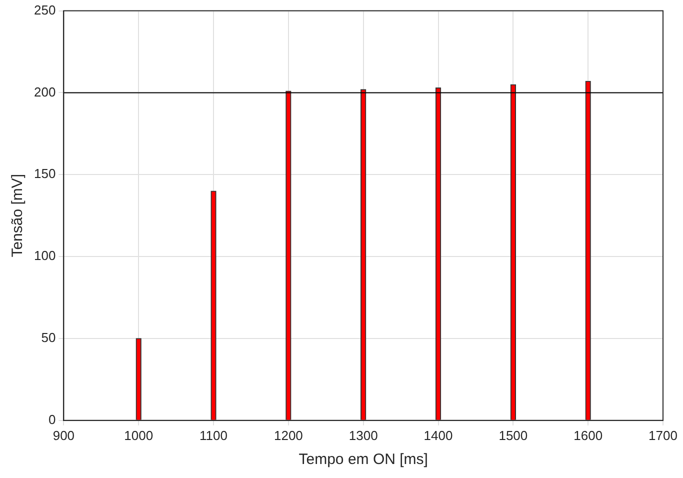 This screenshot has width=683, height=478. What do you see at coordinates (45, 174) in the screenshot?
I see `y-tick-label: 150` at bounding box center [45, 174].